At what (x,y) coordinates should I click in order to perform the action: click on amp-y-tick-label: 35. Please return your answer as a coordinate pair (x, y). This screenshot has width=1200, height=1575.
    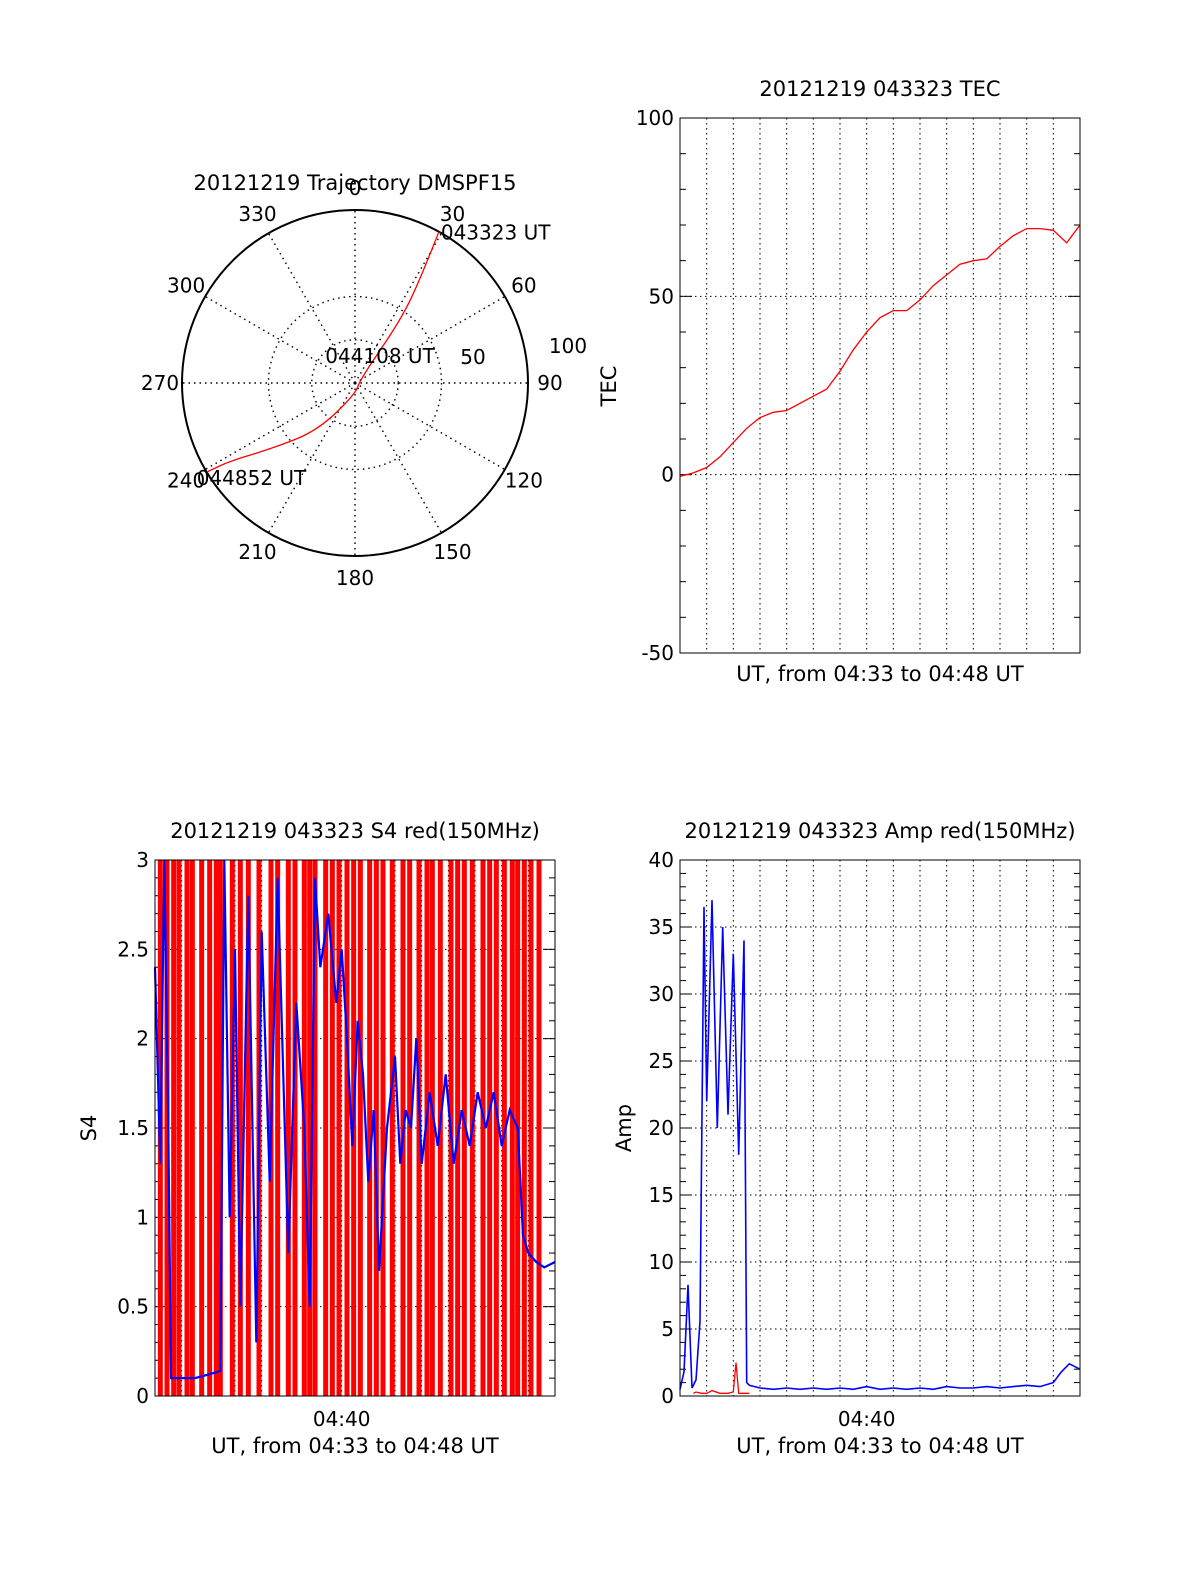
    Looking at the image, I should click on (661, 927).